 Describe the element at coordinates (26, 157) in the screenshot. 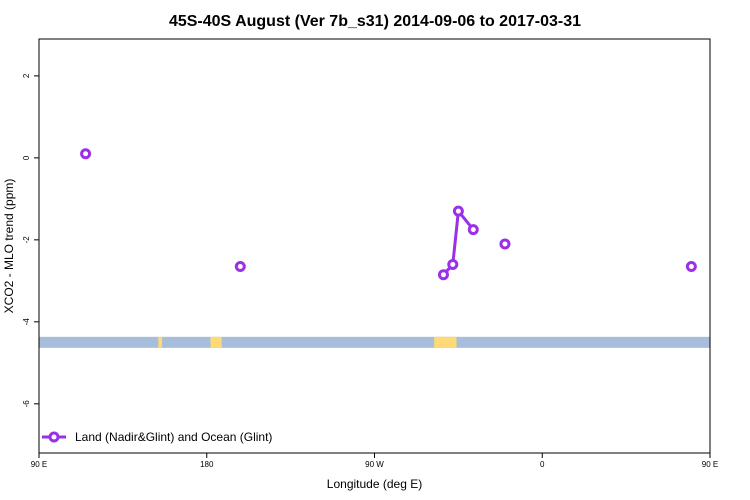

I see `y-tick-label: 0` at that location.